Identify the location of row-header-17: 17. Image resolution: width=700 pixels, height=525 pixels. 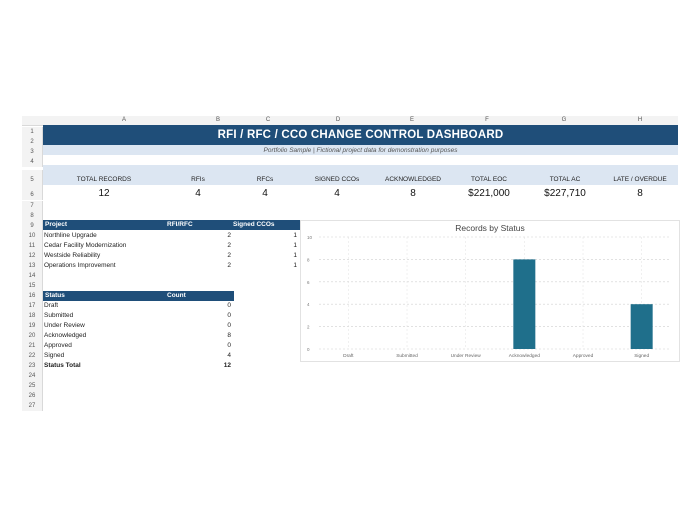
(32, 306).